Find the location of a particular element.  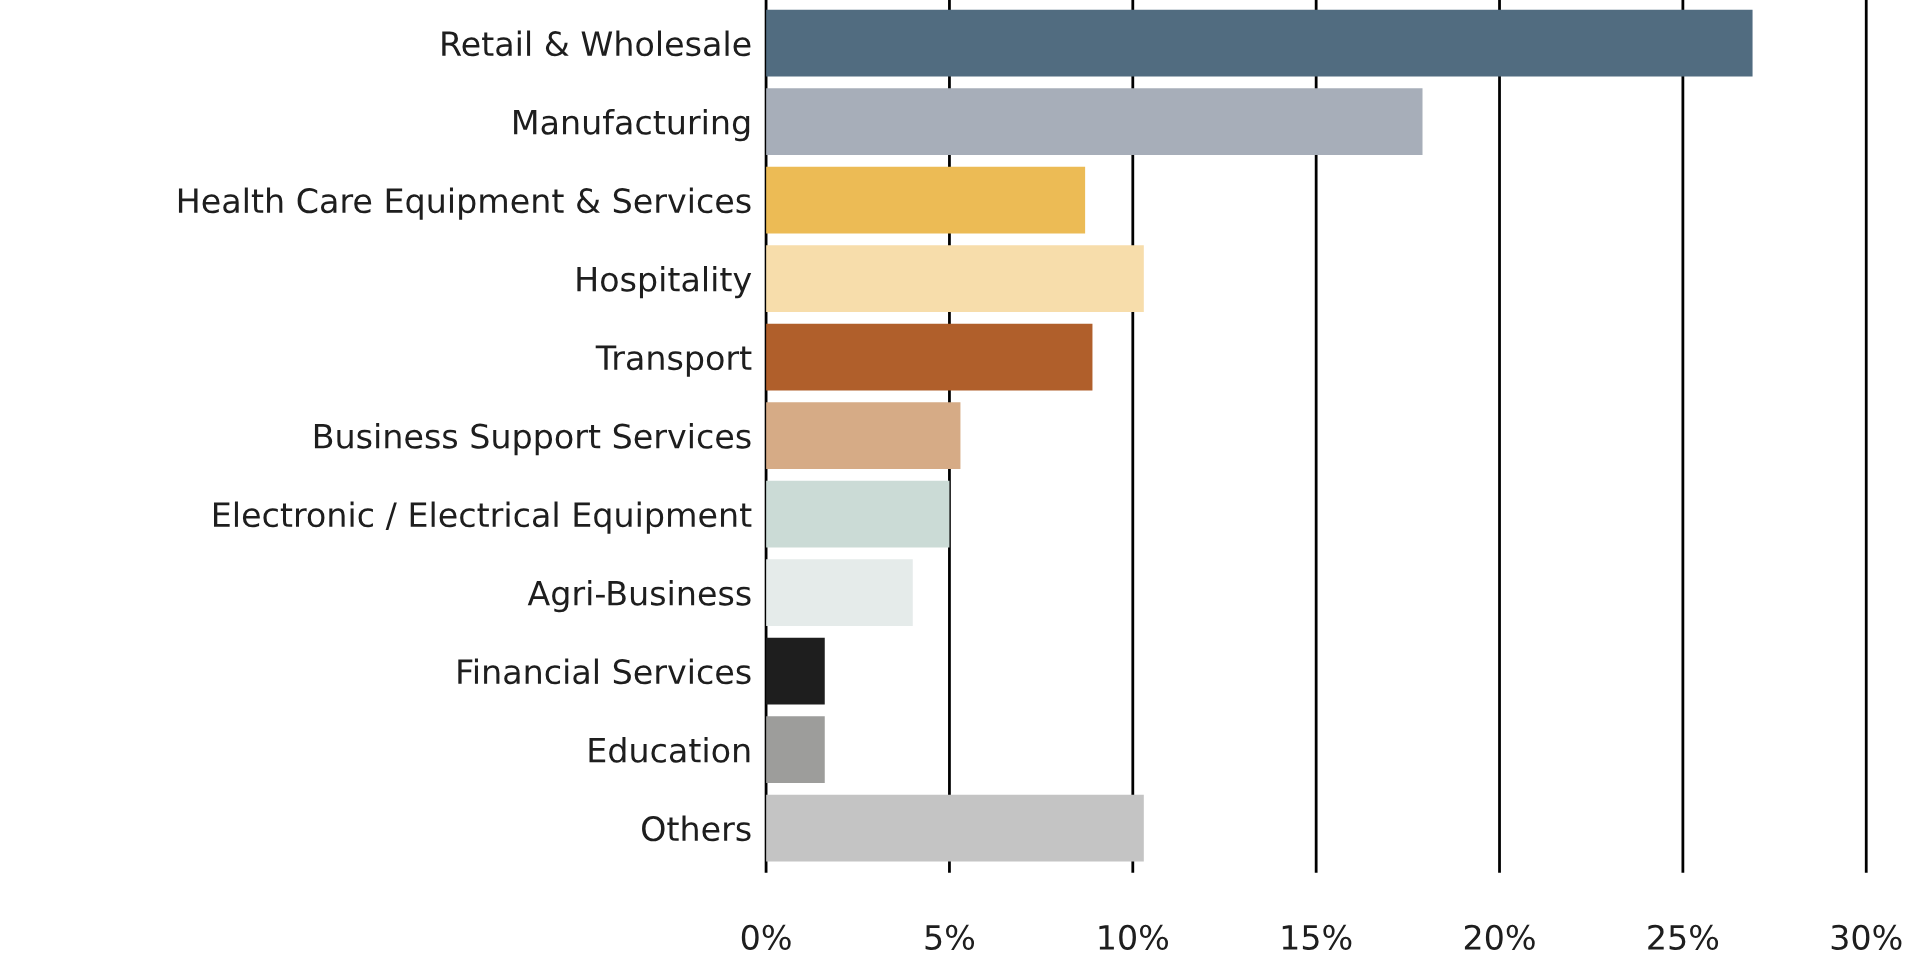

x-tick-label: 30% is located at coordinates (1866, 937).